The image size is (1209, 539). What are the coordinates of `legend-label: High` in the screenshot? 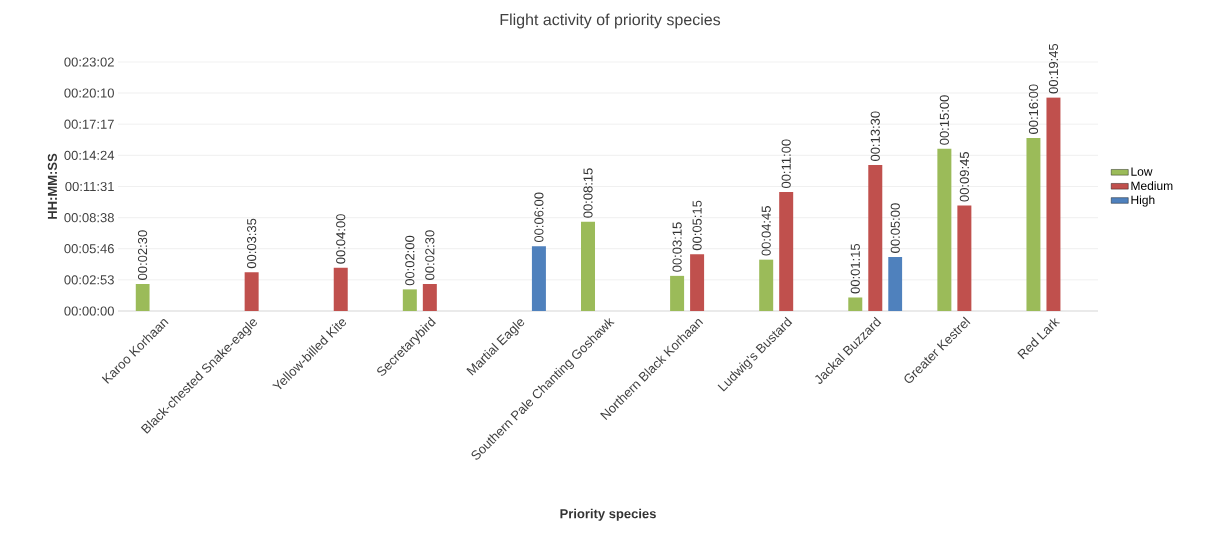 It's located at (1143, 201).